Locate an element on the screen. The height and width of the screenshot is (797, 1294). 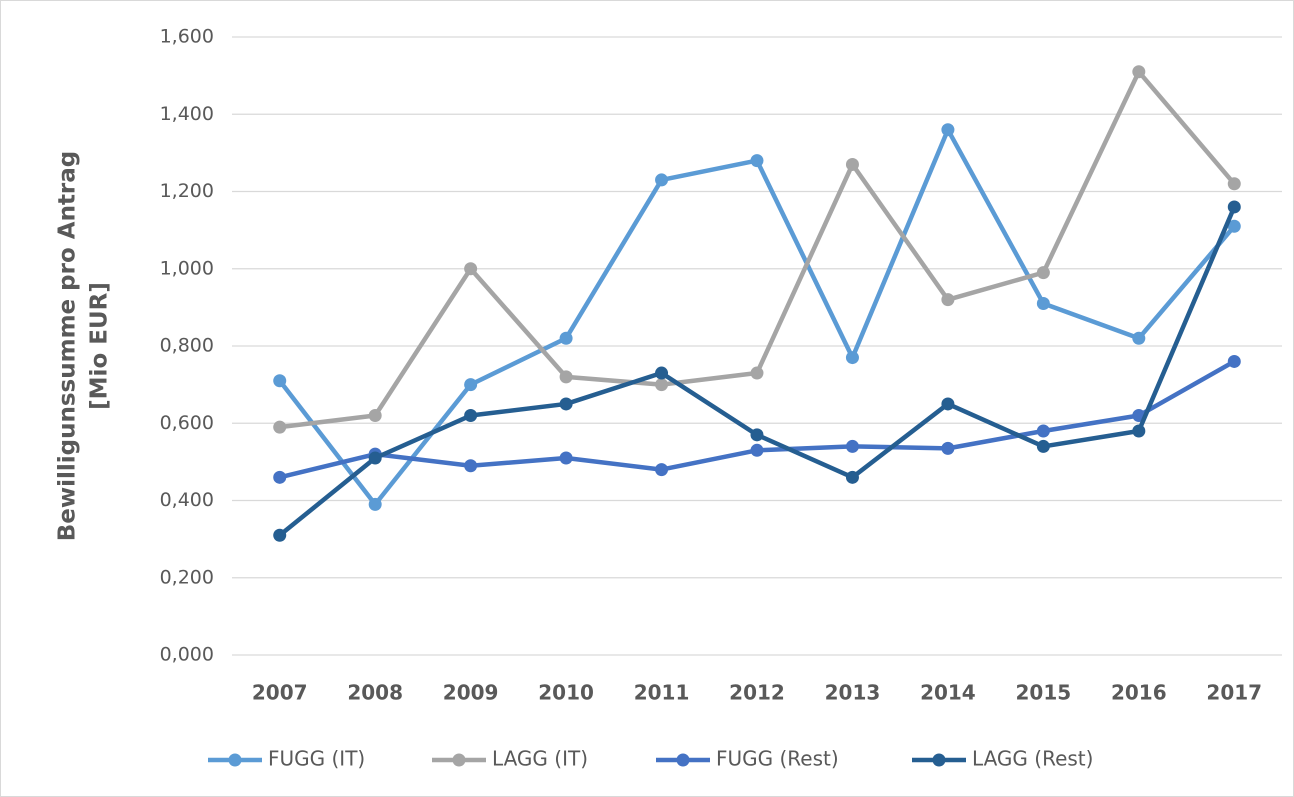
legend-label: FUGG (IT) is located at coordinates (316, 759).